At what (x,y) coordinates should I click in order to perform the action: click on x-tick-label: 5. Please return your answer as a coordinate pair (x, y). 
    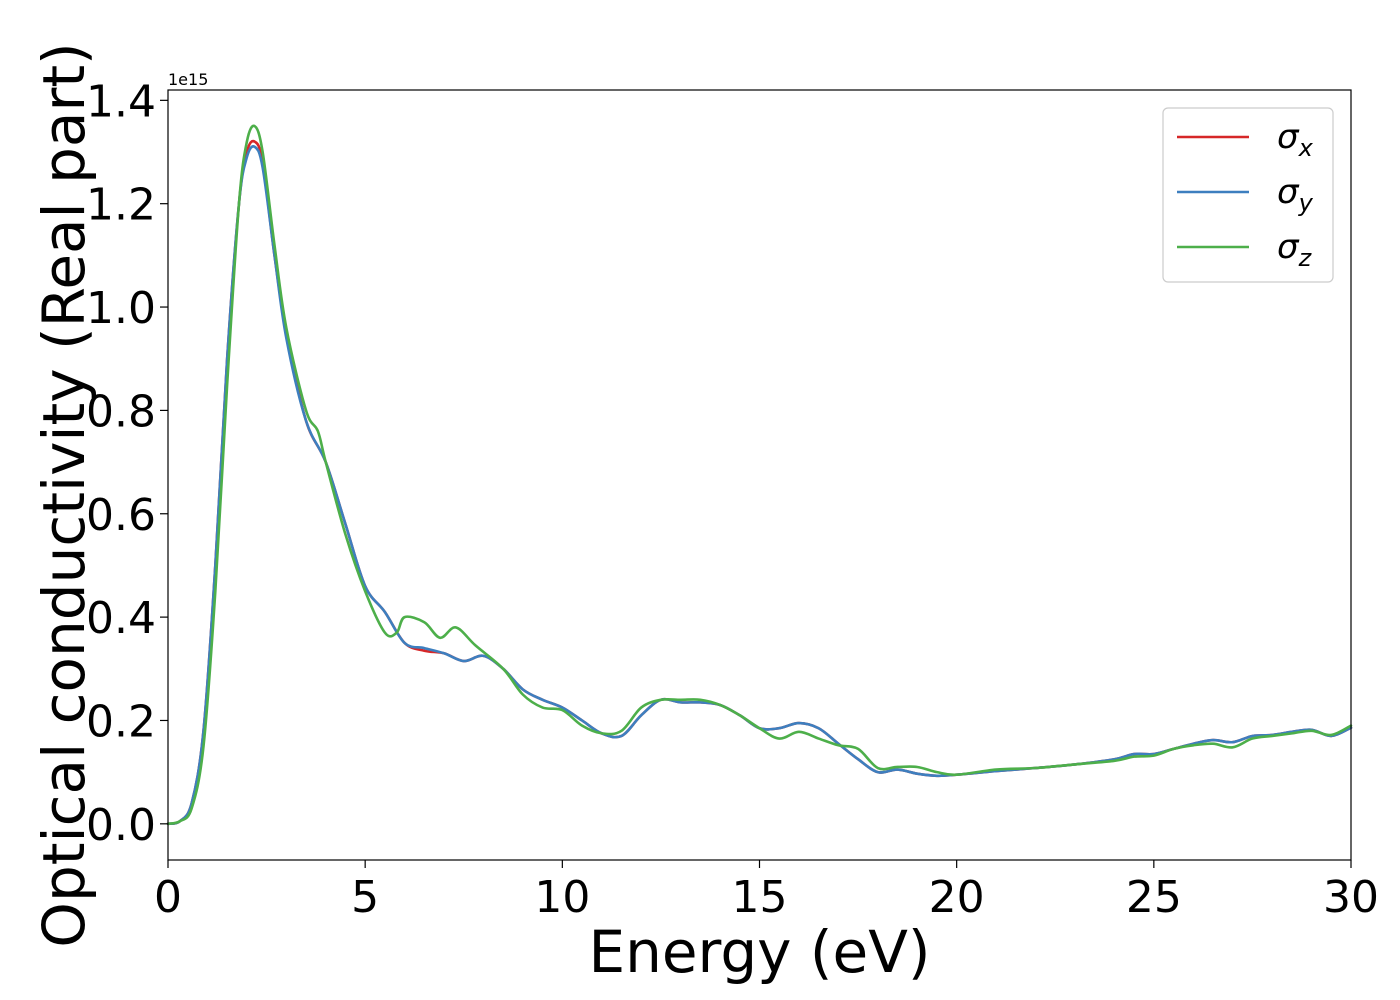
    Looking at the image, I should click on (365, 897).